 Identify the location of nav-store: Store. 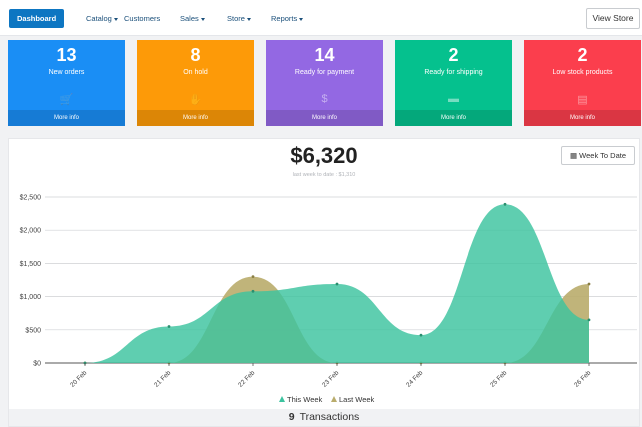
(239, 18).